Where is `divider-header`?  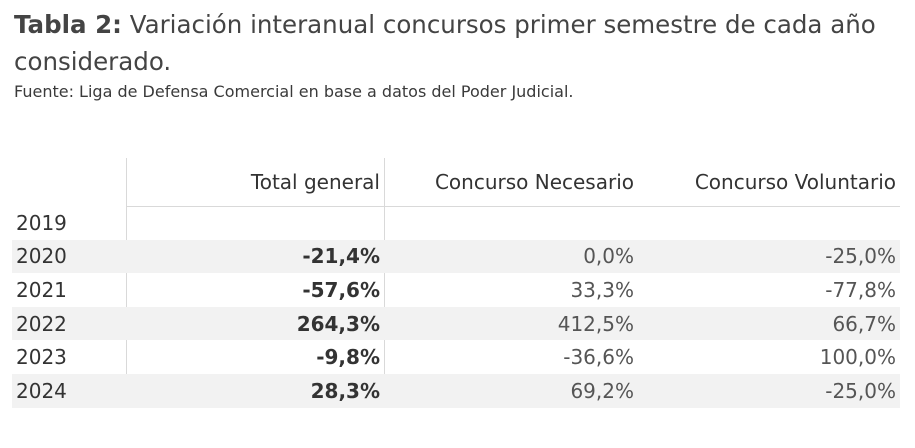
divider-header is located at coordinates (513, 206).